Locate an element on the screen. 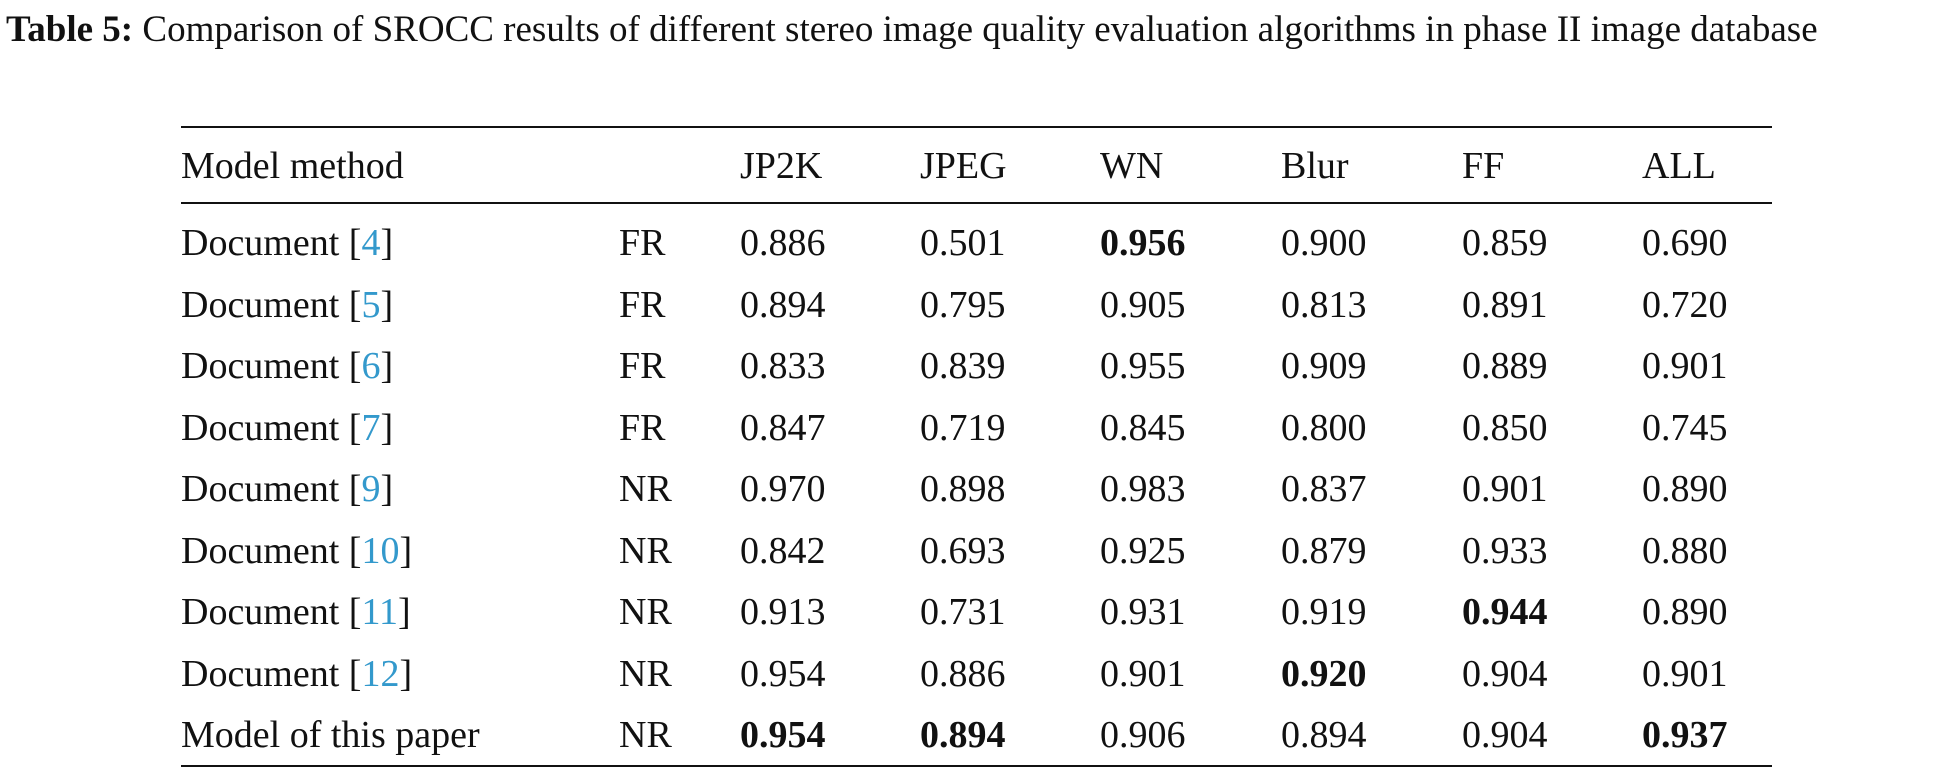 The height and width of the screenshot is (771, 1954). value-cell: 0.898 is located at coordinates (963, 489).